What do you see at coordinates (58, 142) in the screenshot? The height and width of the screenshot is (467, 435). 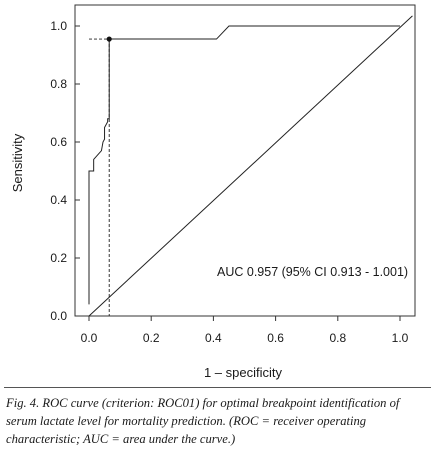 I see `y-tick-label: 0.6` at bounding box center [58, 142].